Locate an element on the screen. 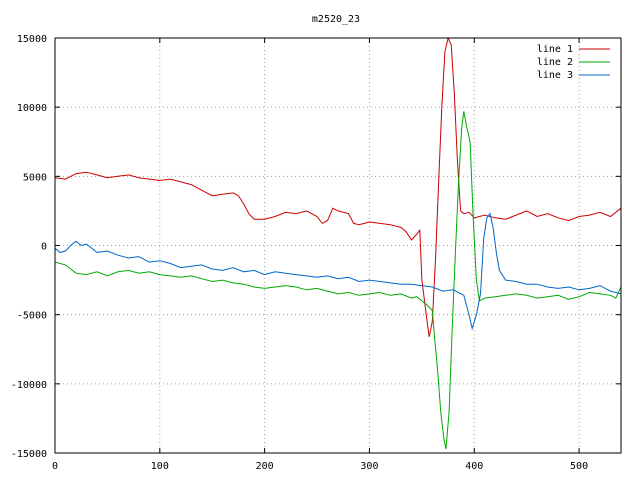 The width and height of the screenshot is (640, 480). x-tick-label: 500 is located at coordinates (579, 466).